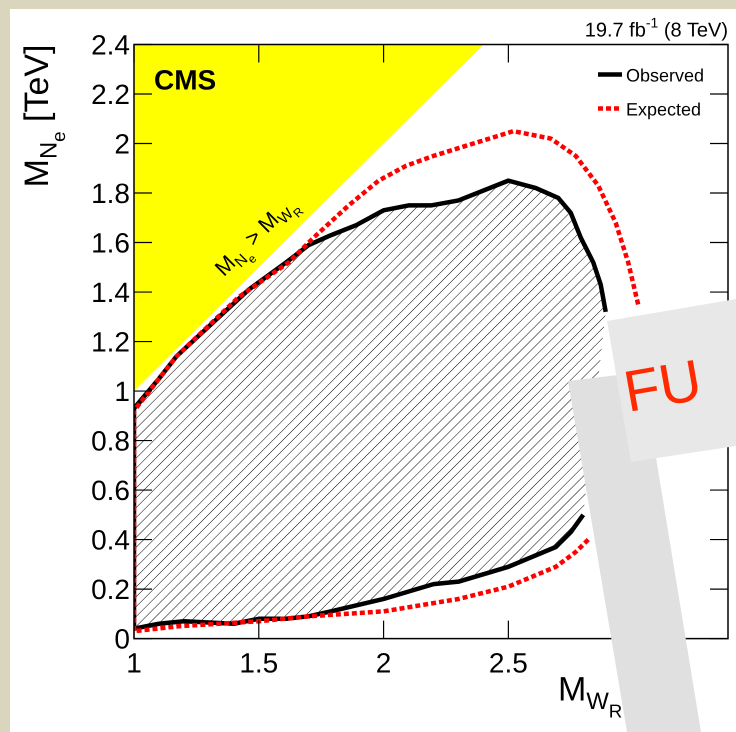 Image resolution: width=736 pixels, height=732 pixels. I want to click on y-tick-label: 2.2, so click(110, 94).